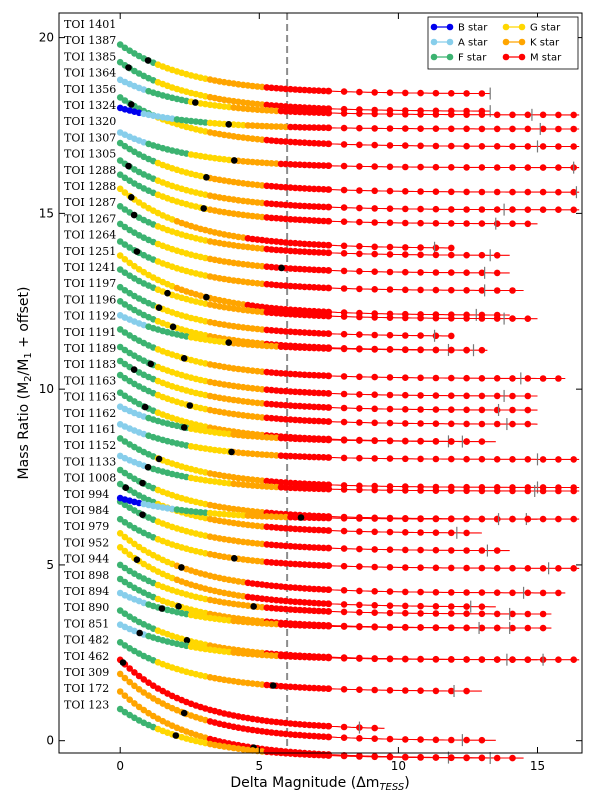  What do you see at coordinates (506, 57) in the screenshot?
I see `legend-marker` at bounding box center [506, 57].